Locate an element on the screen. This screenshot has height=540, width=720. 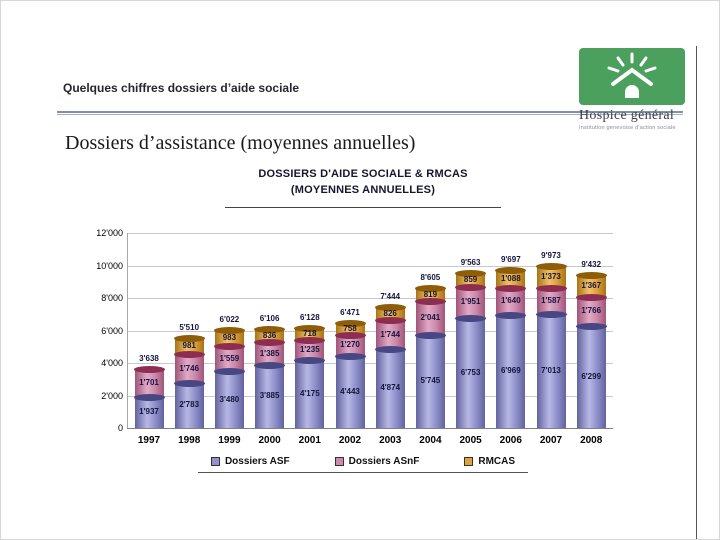
x-axis-label: 1999 is located at coordinates (229, 440).